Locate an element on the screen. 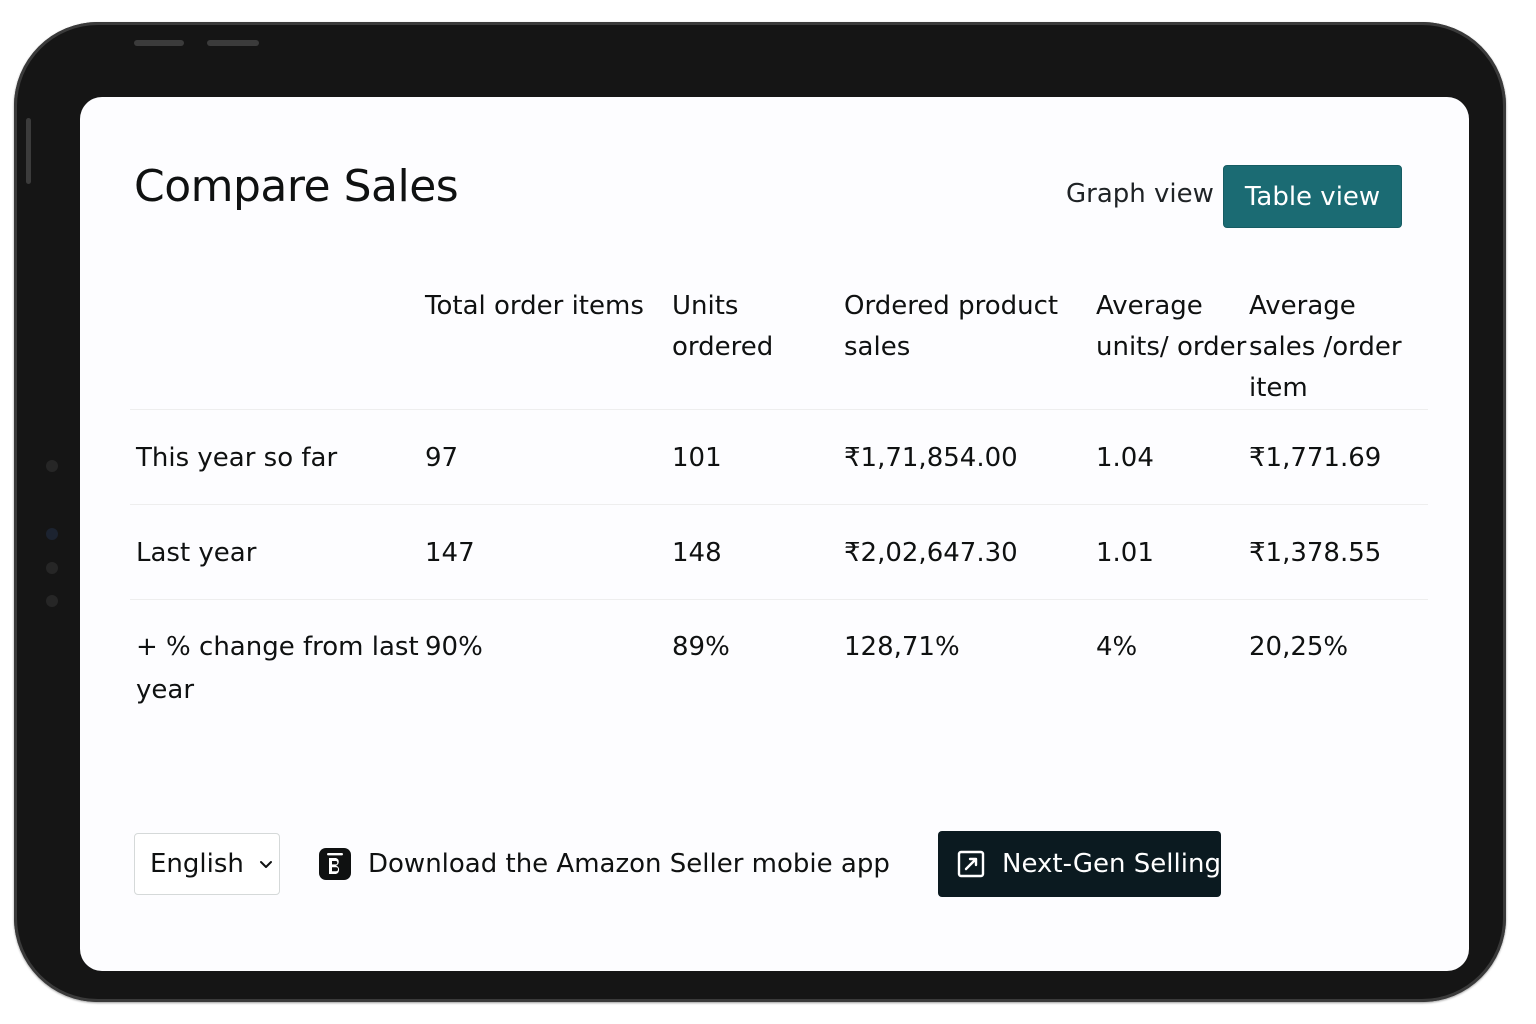  language-select: English is located at coordinates (207, 864).